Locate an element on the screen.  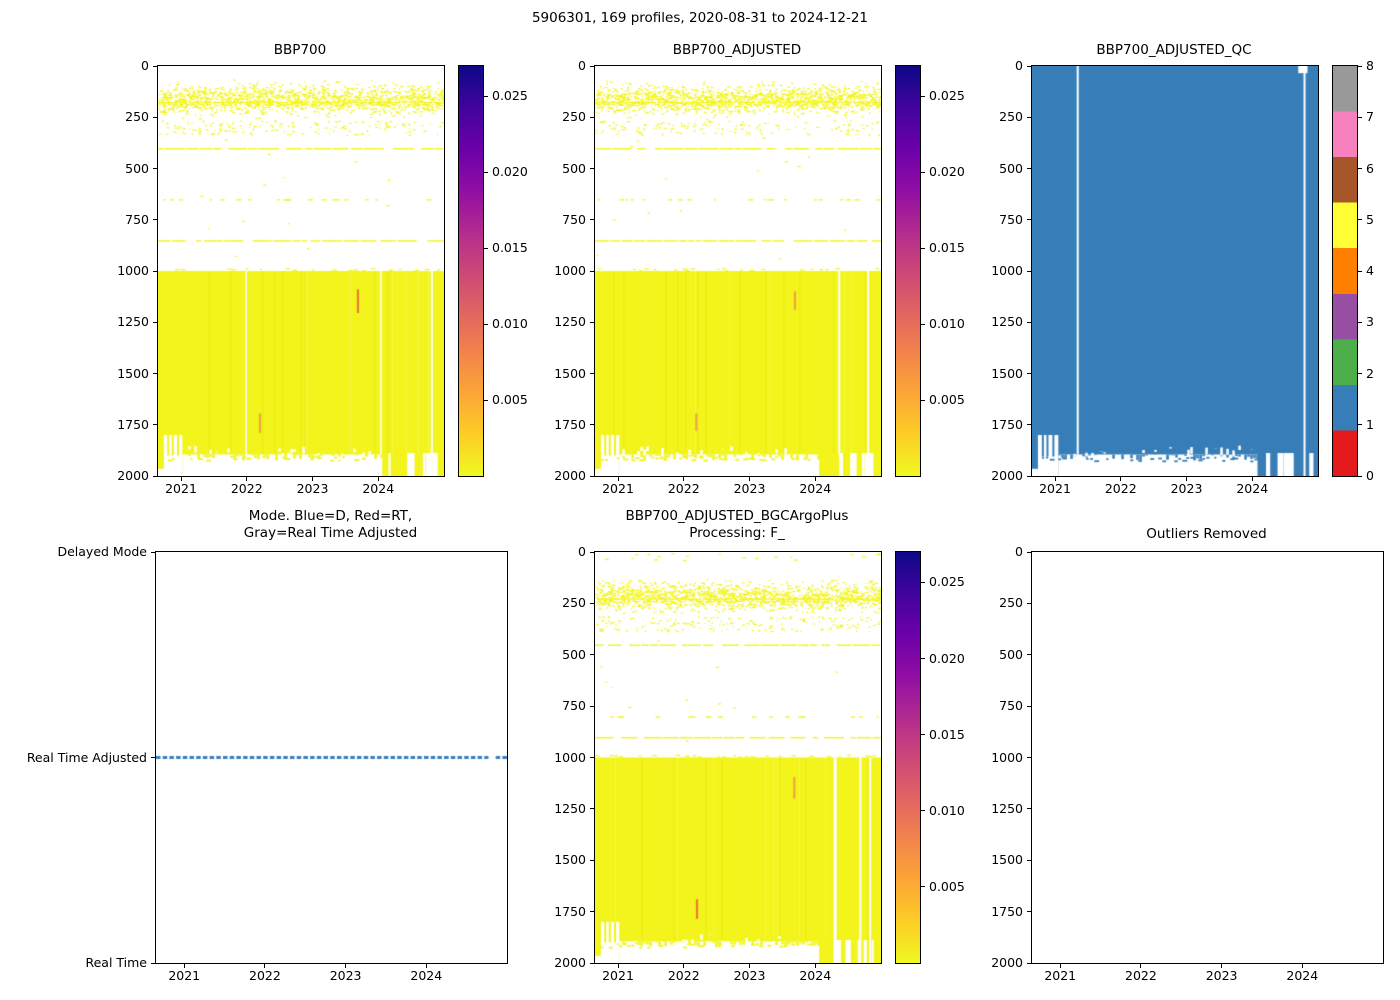
colorbar-qc-discrete is located at coordinates (1345, 271).